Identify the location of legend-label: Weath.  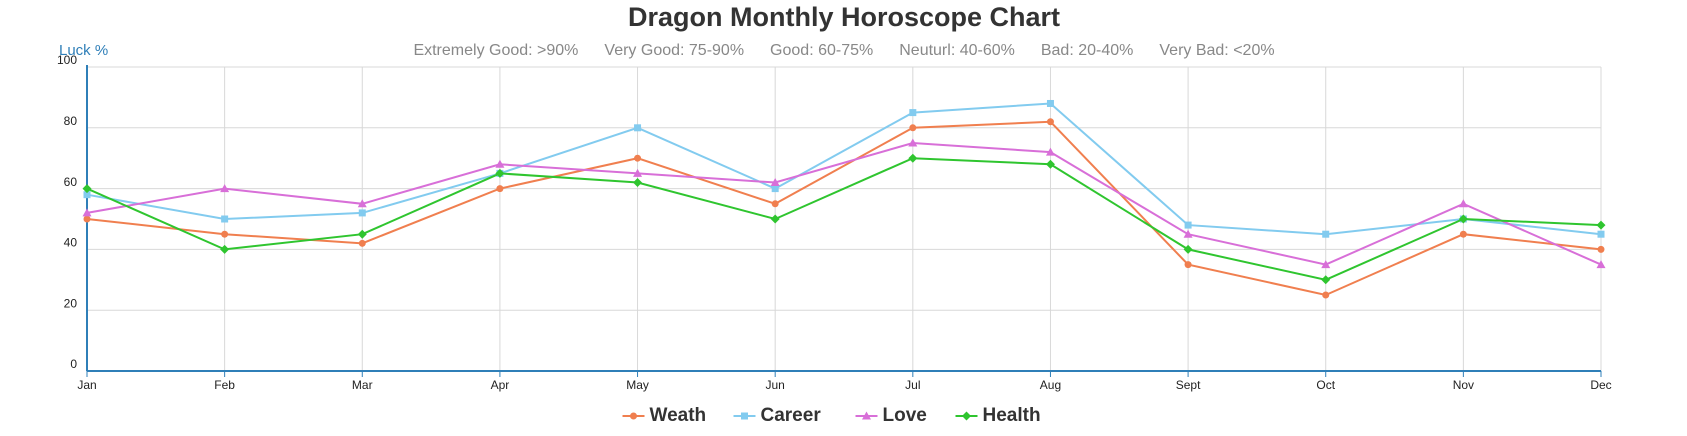
(678, 415).